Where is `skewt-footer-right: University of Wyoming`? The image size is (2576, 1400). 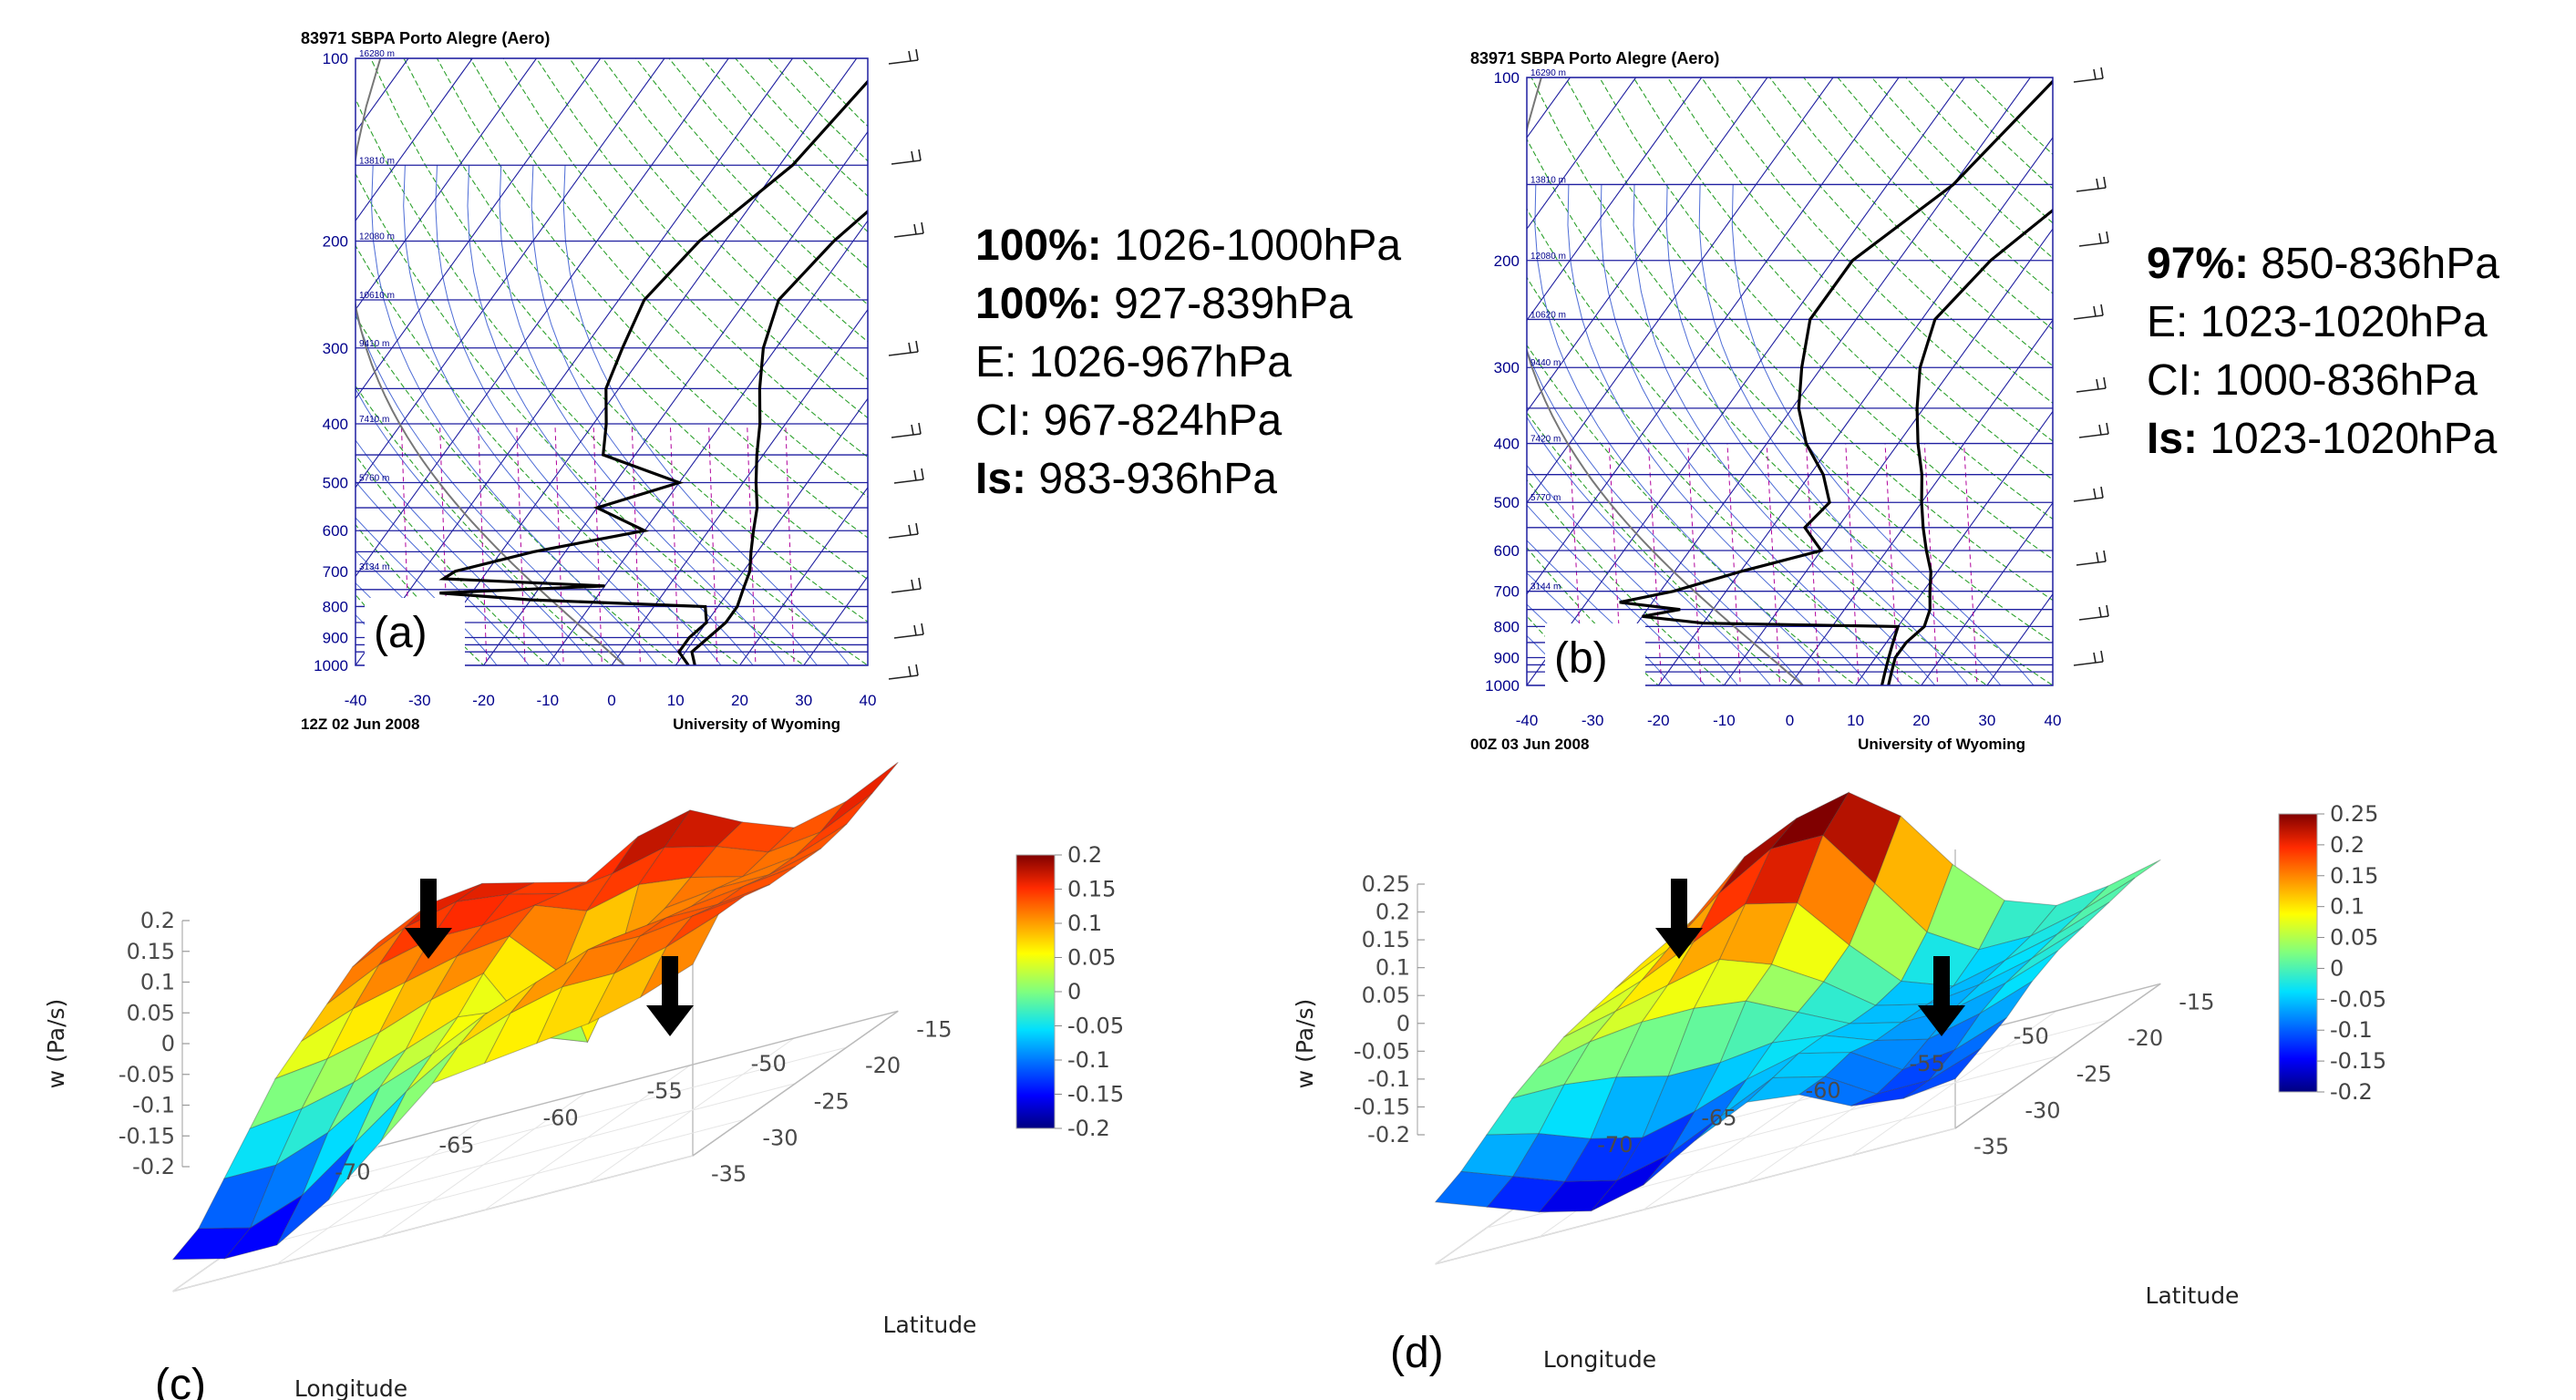
skewt-footer-right: University of Wyoming is located at coordinates (756, 724).